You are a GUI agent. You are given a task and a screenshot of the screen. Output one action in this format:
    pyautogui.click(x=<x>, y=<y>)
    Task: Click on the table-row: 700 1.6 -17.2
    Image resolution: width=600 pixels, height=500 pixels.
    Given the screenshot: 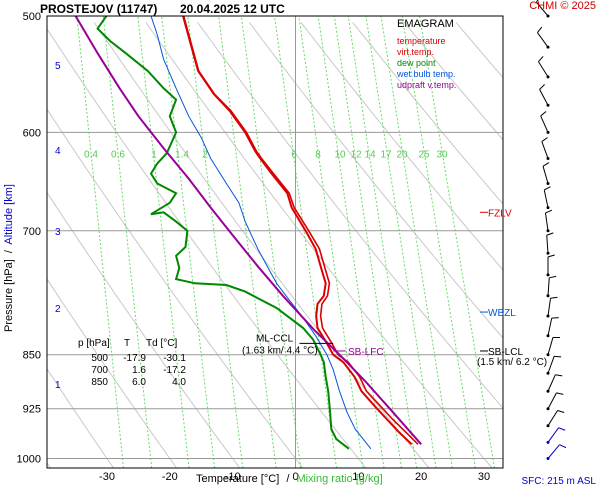 What is the action you would take?
    pyautogui.click(x=137, y=371)
    